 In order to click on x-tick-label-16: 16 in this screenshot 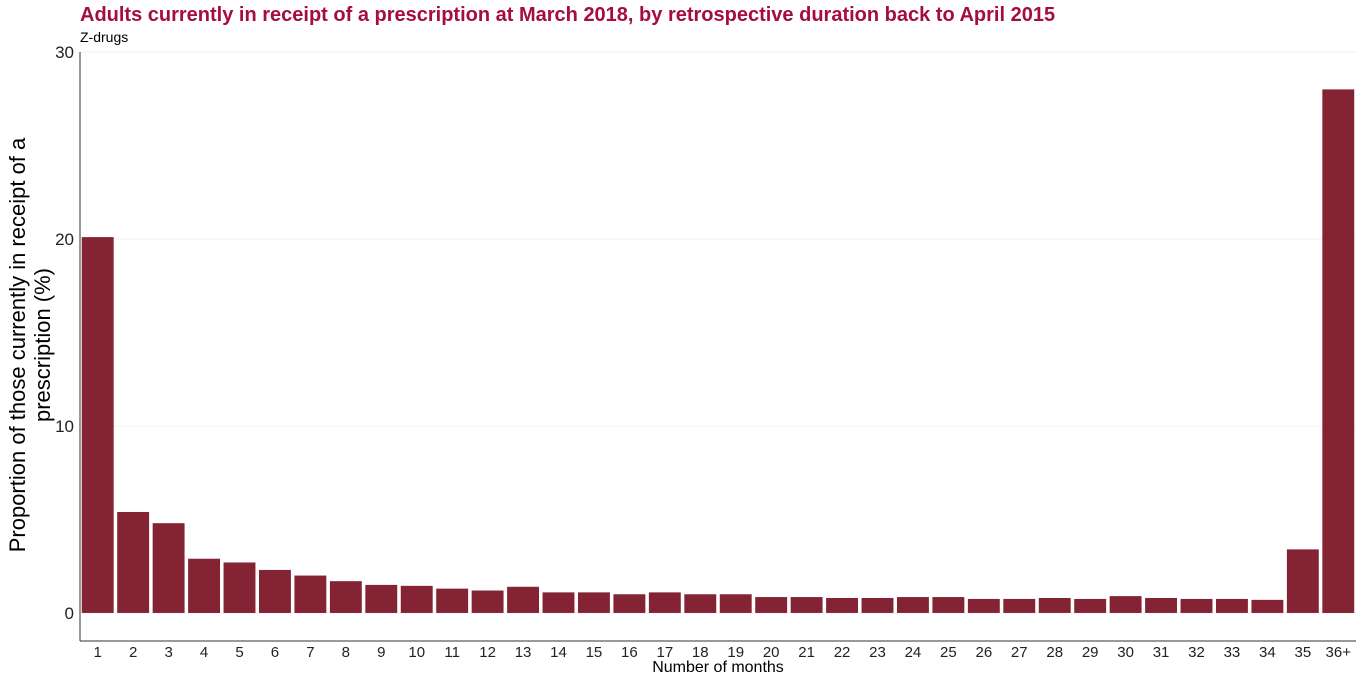, I will do `click(629, 652)`.